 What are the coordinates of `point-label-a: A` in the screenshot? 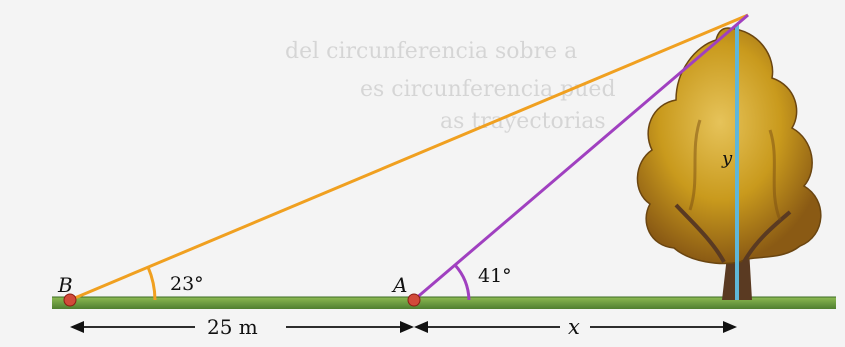 It's located at (399, 285).